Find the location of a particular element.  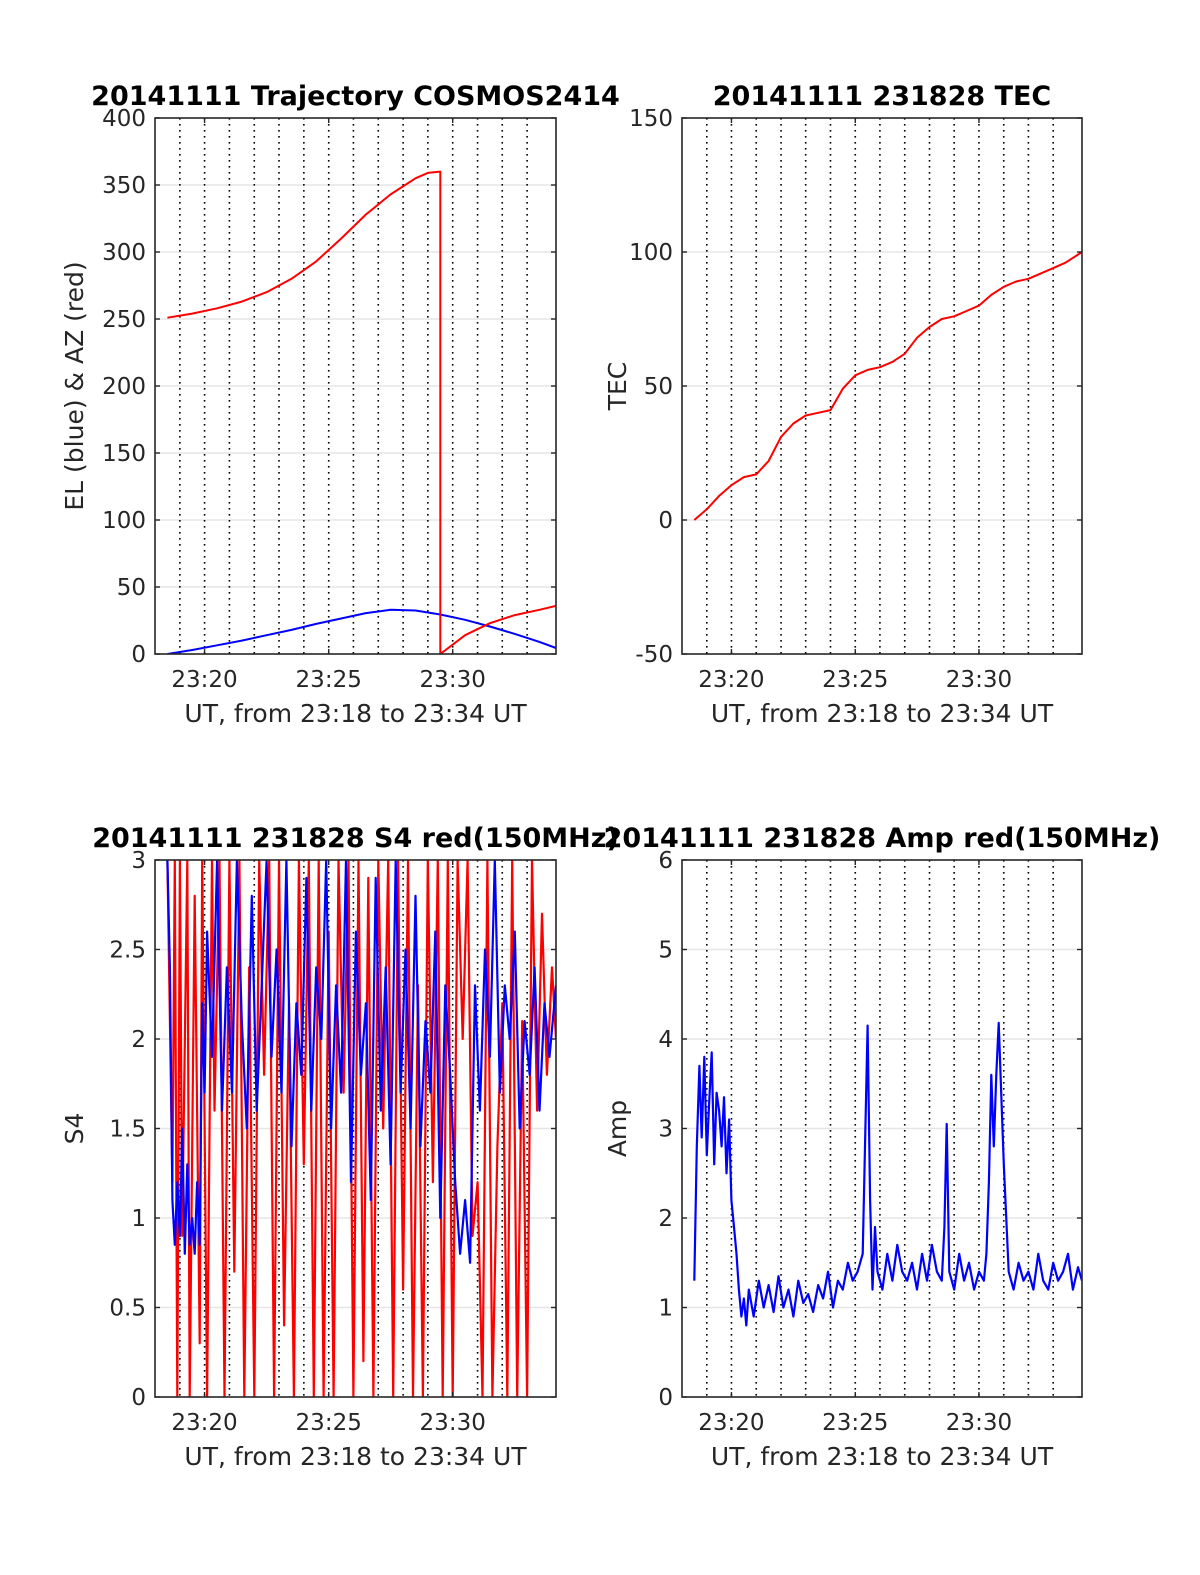

y-axis-label: TEC is located at coordinates (617, 387).